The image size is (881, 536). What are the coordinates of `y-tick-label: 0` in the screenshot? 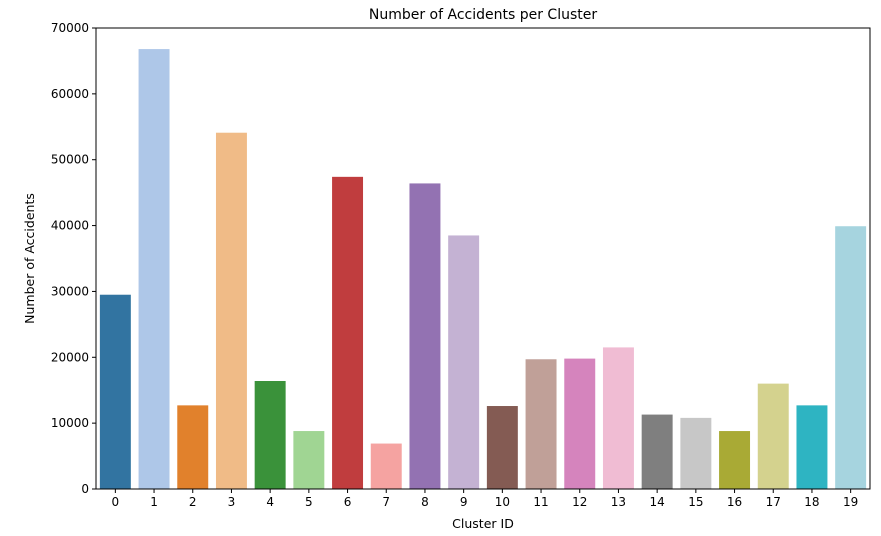 It's located at (85, 489).